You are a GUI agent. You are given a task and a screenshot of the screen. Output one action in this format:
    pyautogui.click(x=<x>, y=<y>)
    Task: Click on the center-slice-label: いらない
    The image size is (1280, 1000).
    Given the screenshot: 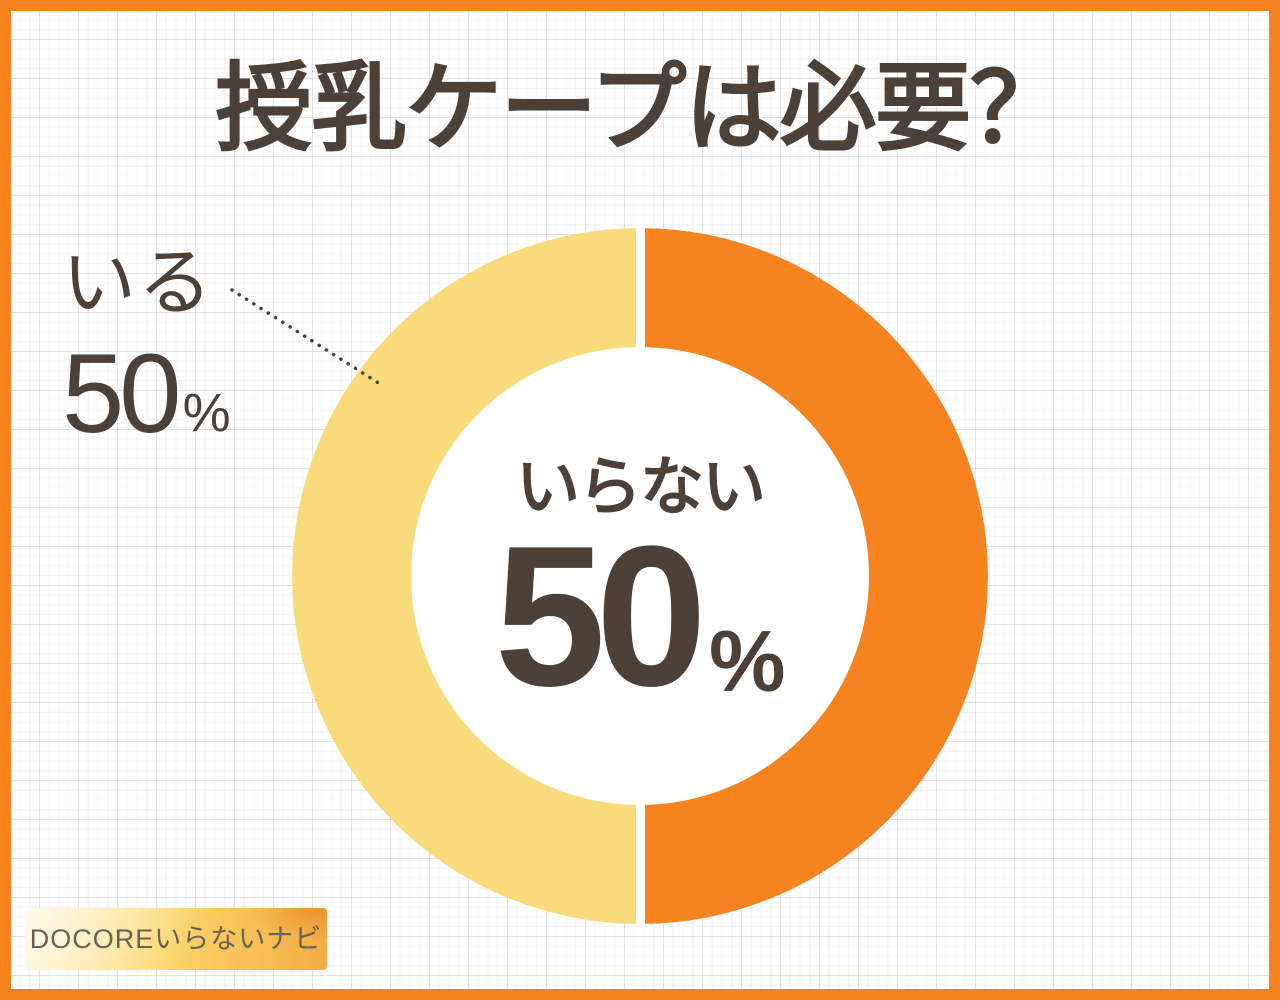 What is the action you would take?
    pyautogui.click(x=641, y=487)
    